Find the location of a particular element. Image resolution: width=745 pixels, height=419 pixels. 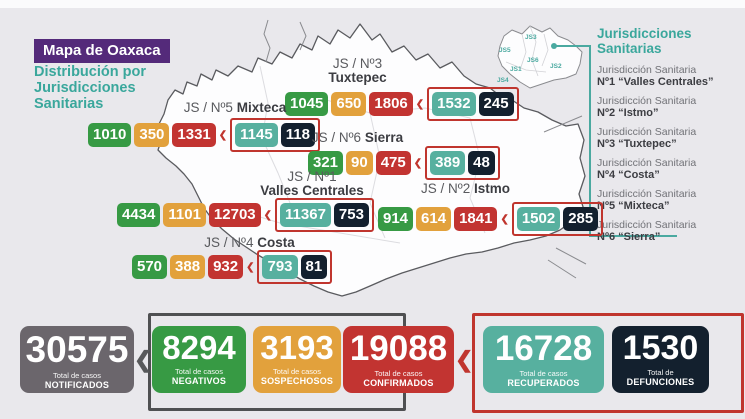

minimap-label-js3: JS3 is located at coordinates (531, 37).